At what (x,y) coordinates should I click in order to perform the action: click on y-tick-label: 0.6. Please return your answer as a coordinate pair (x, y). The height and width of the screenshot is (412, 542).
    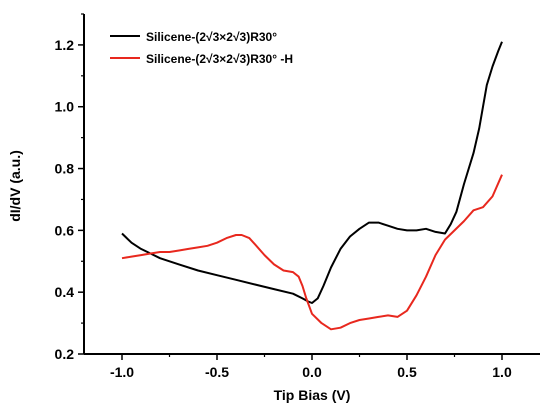
    Looking at the image, I should click on (65, 230).